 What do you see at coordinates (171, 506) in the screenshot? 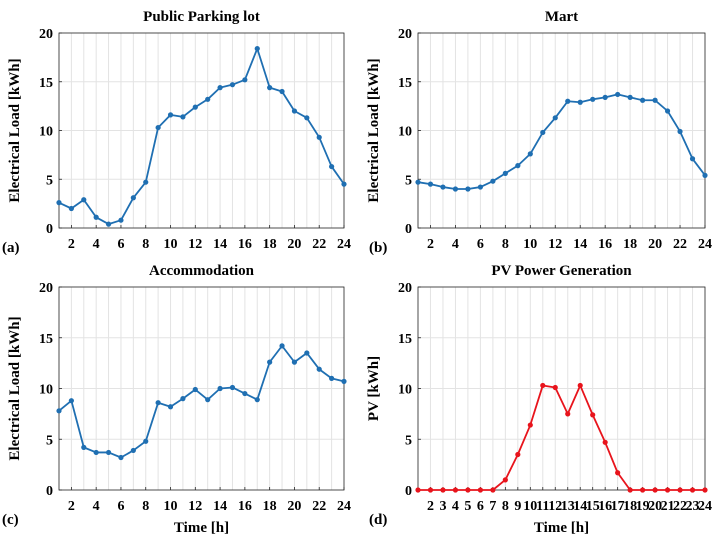
I see `chart-3-xtick-label: 10` at bounding box center [171, 506].